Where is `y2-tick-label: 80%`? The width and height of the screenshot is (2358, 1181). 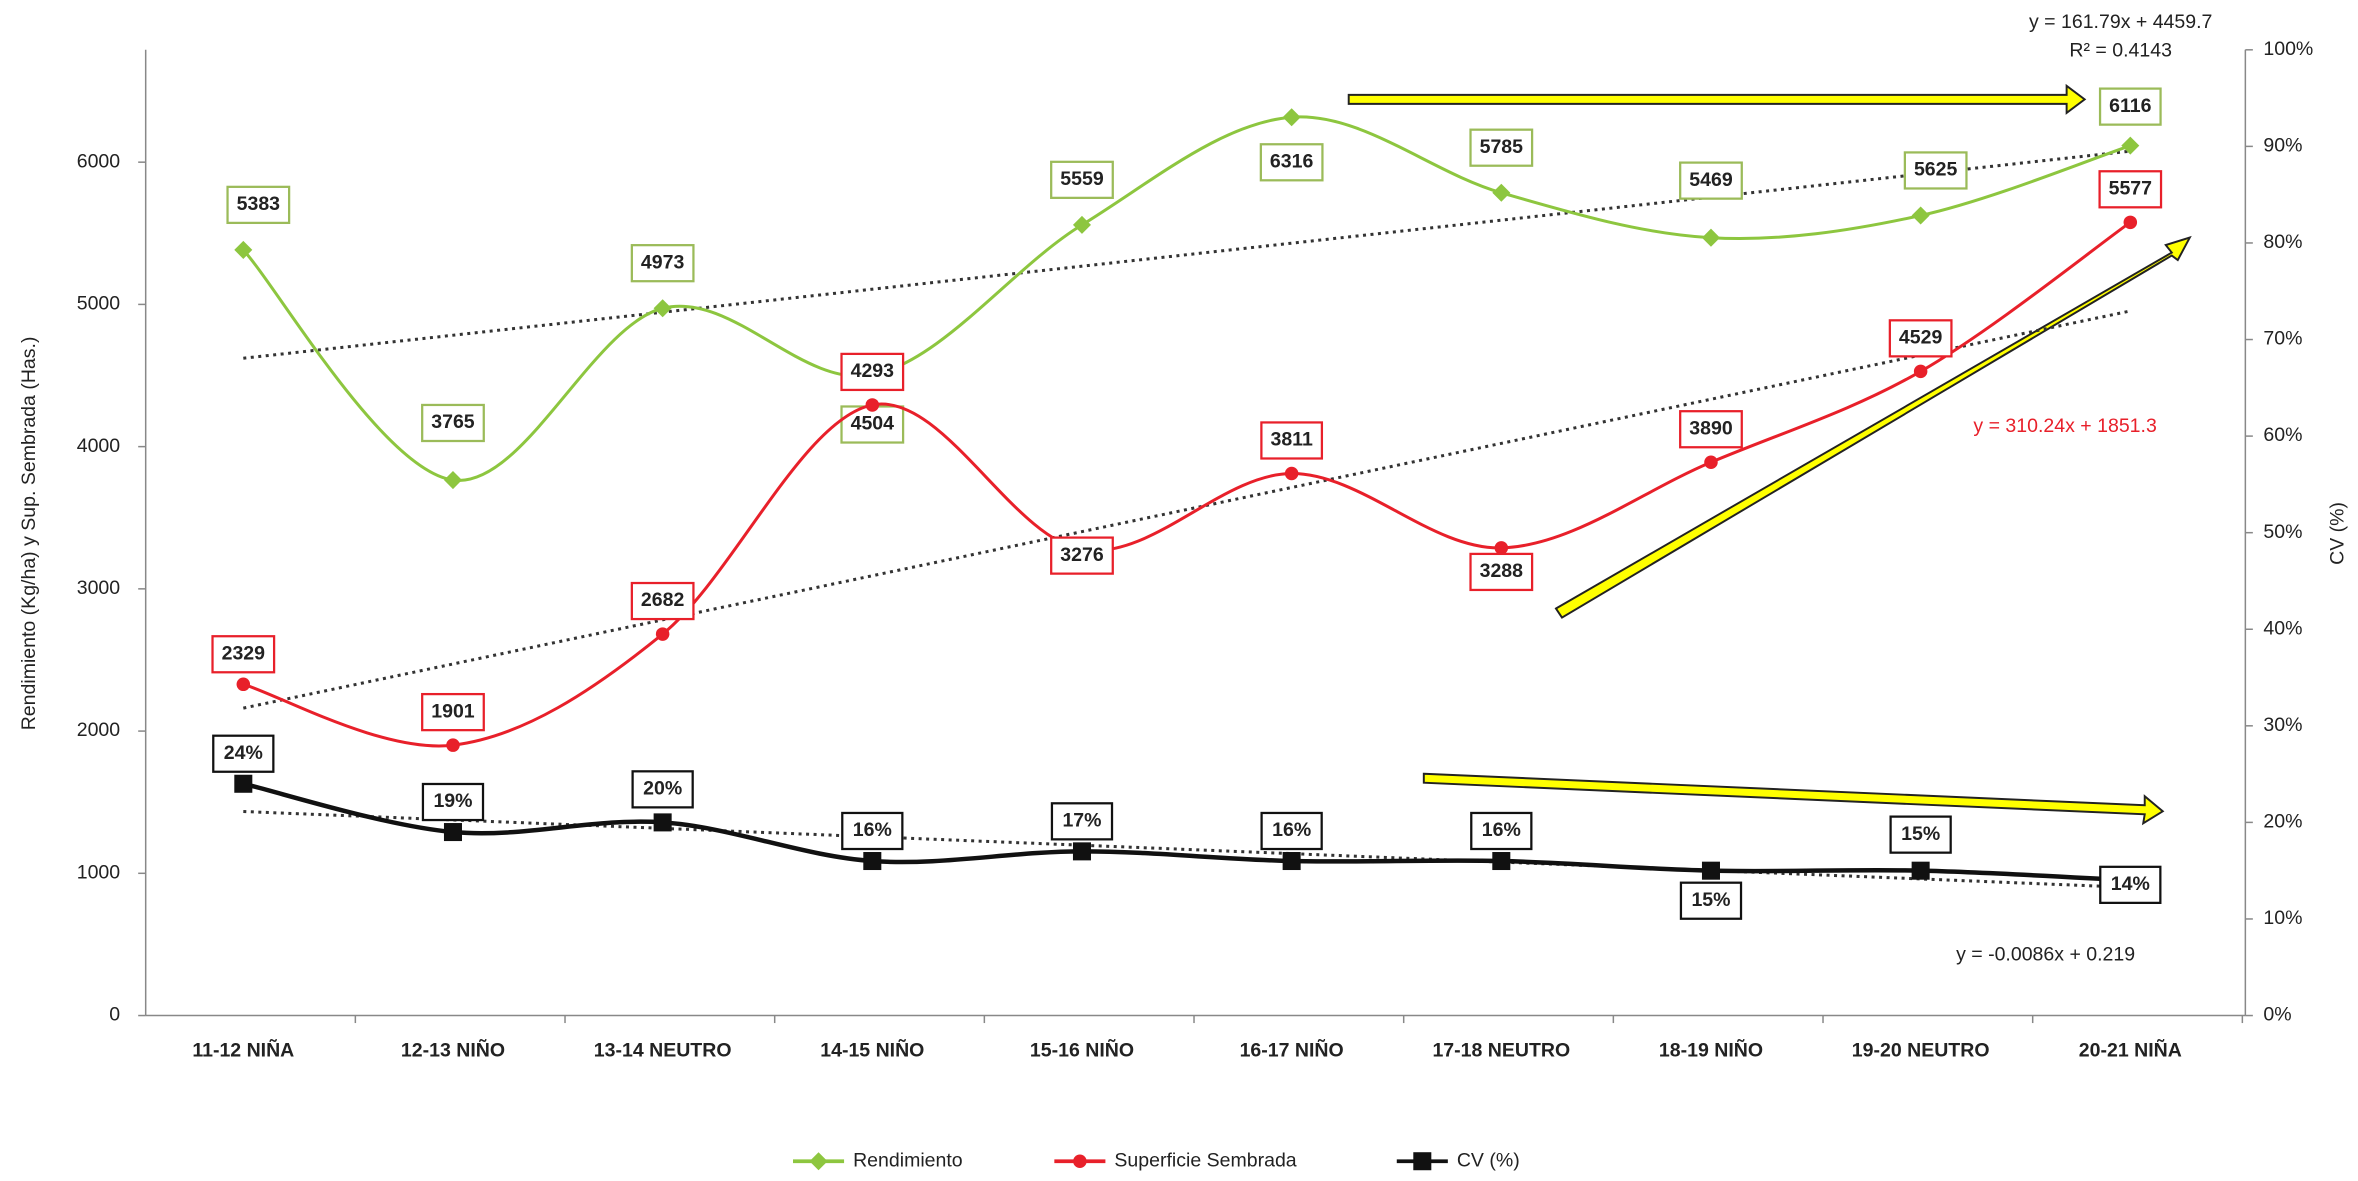
y2-tick-label: 80% is located at coordinates (2282, 242).